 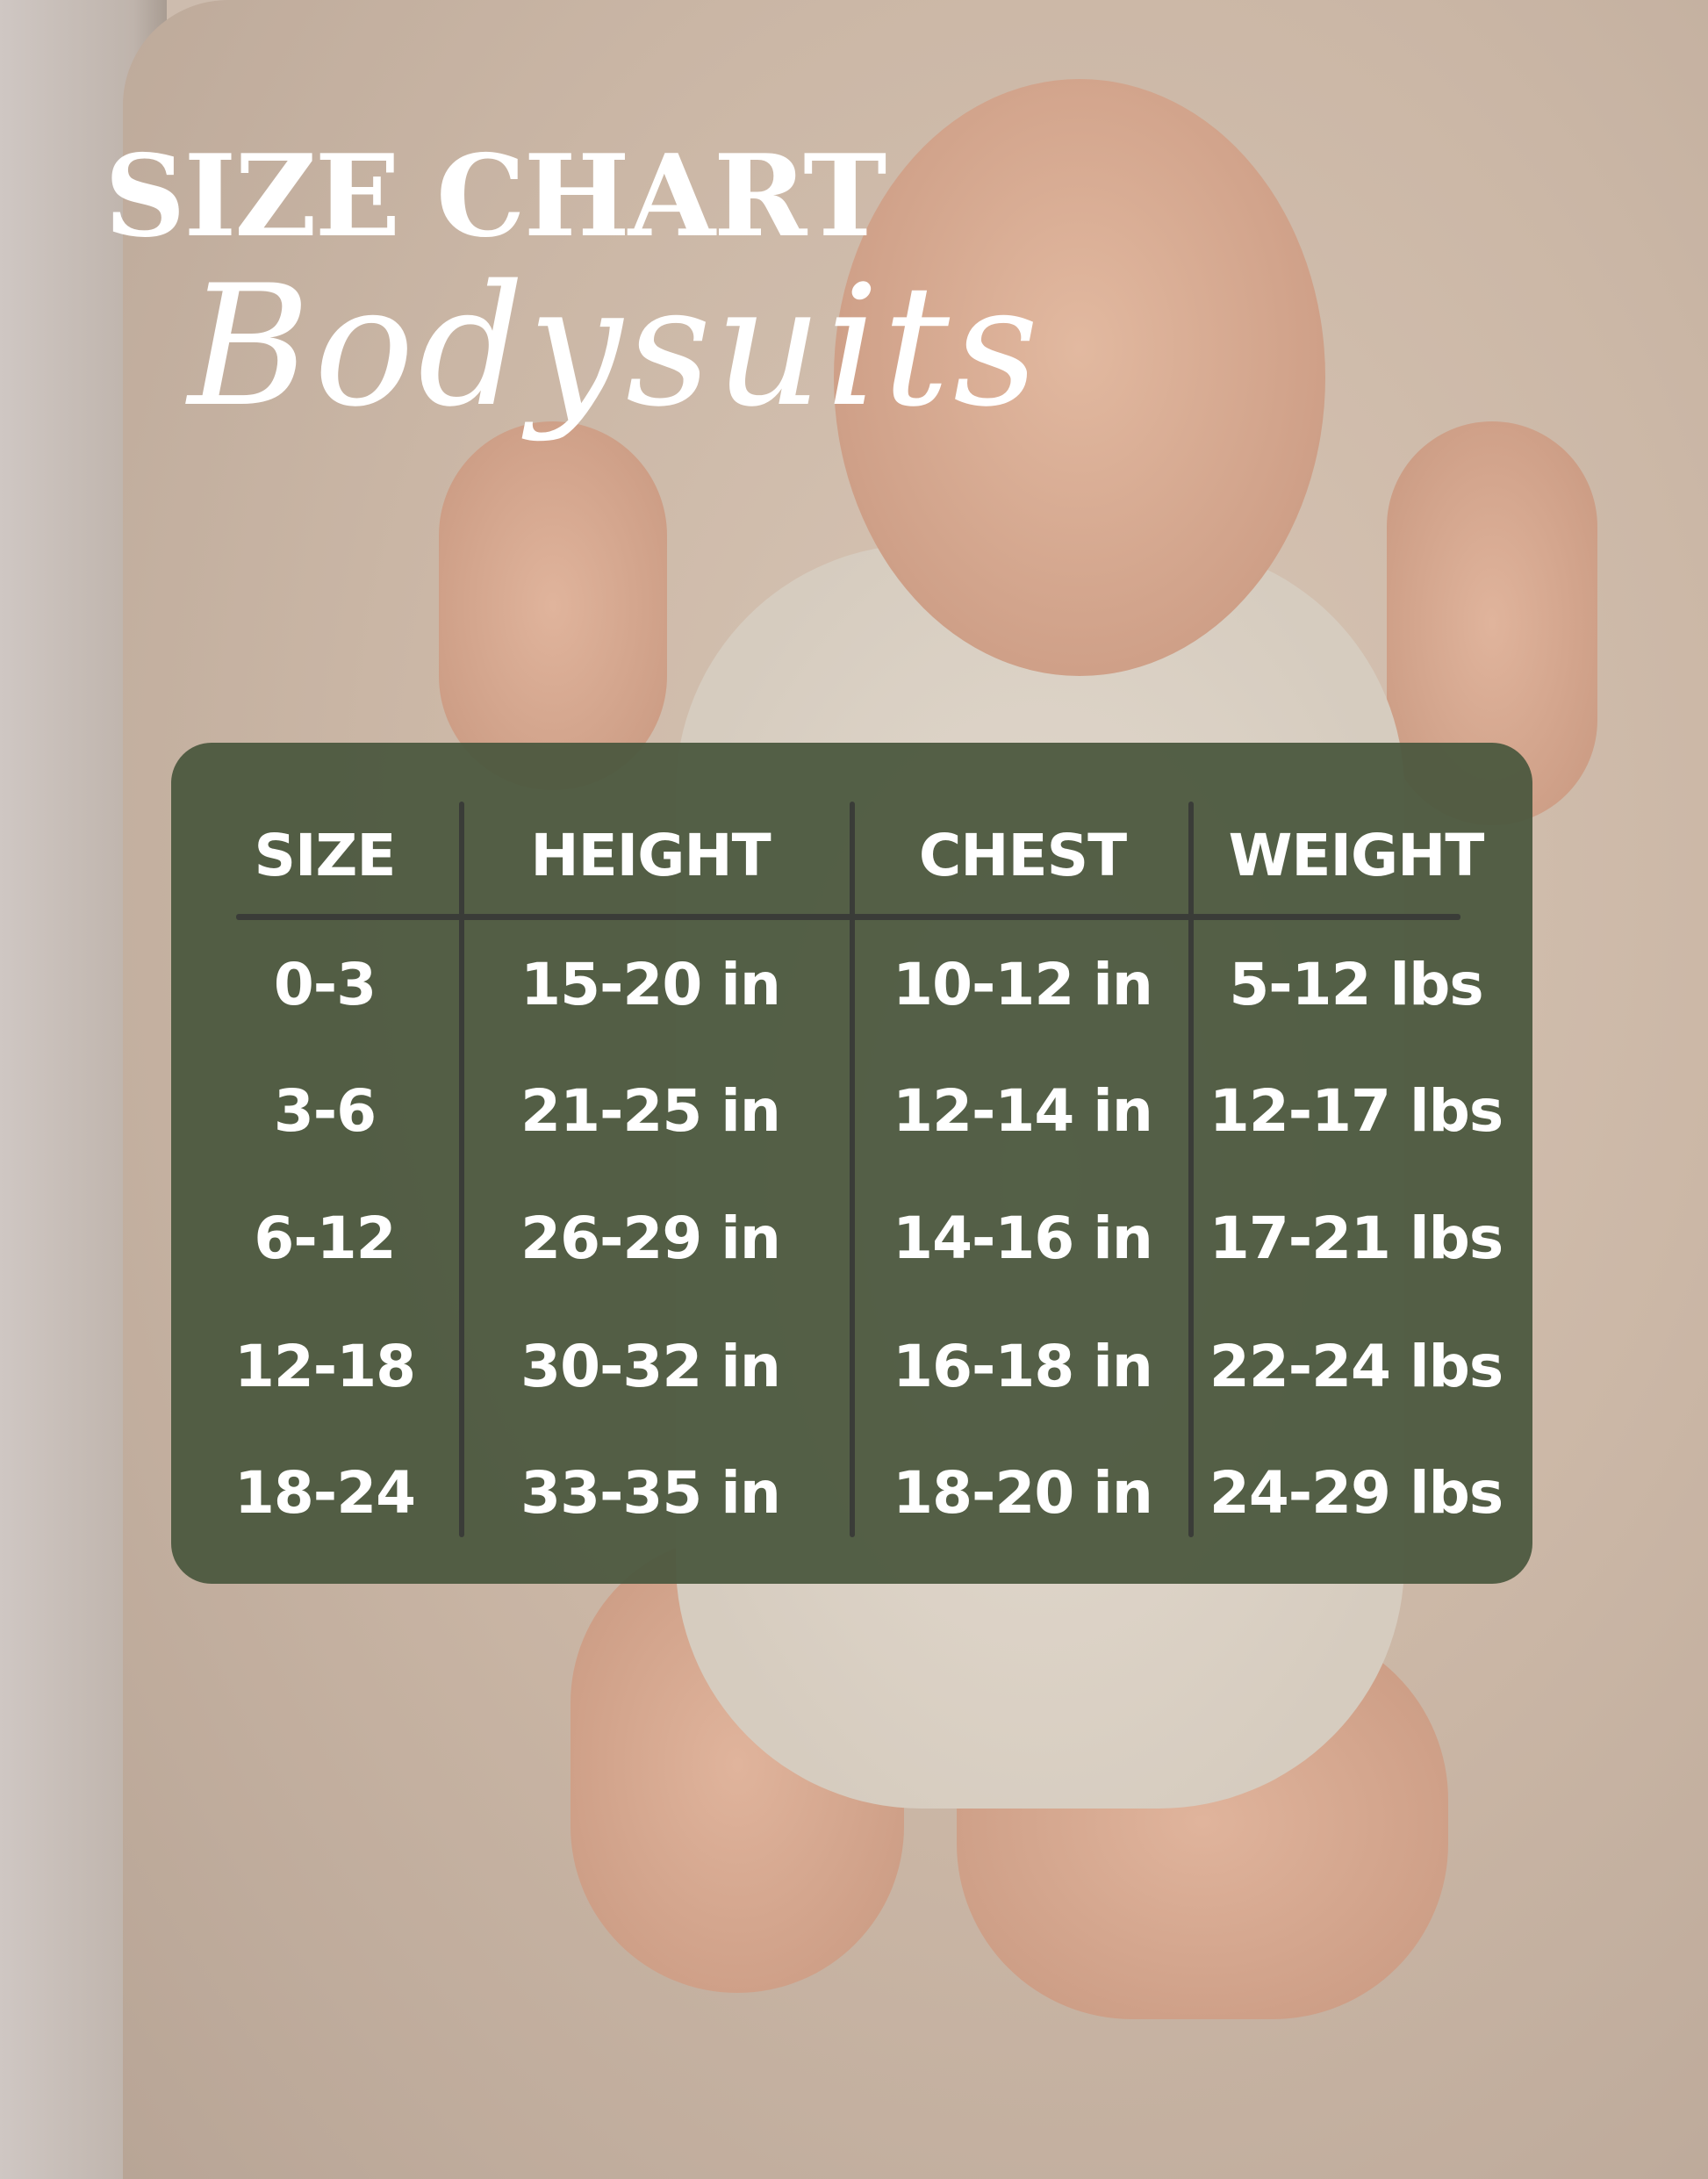 What do you see at coordinates (1356, 1493) in the screenshot?
I see `cell-weight: 24-29 lbs` at bounding box center [1356, 1493].